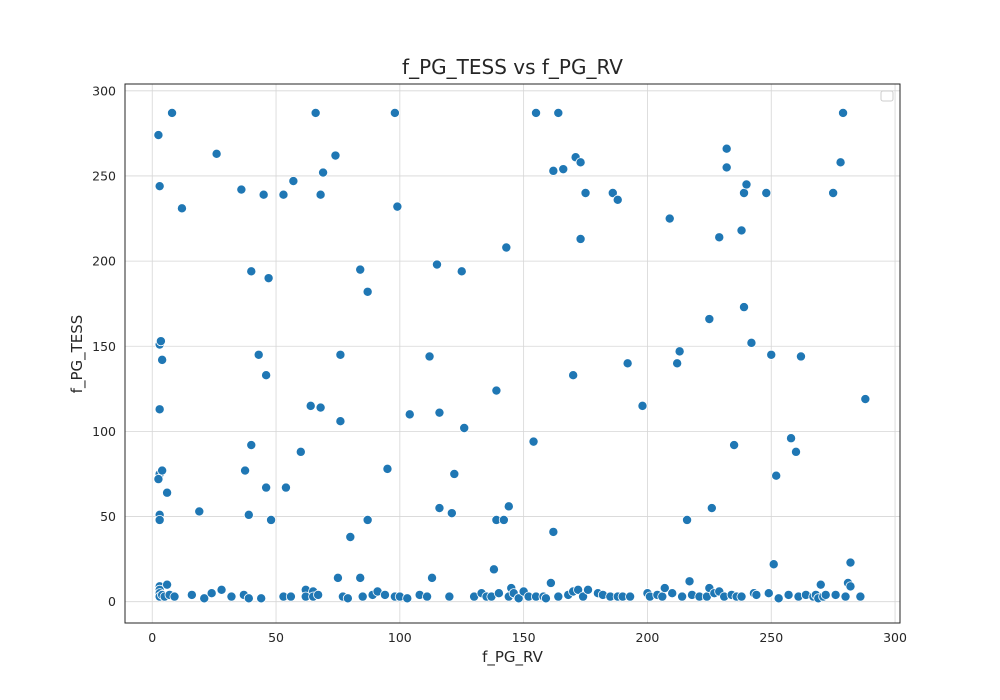  I want to click on y-tick-label: 150, so click(104, 346).